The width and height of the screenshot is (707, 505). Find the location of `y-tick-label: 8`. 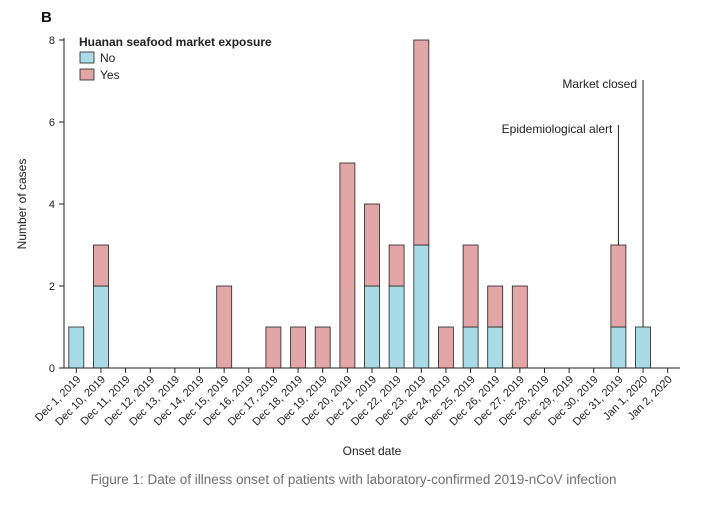

y-tick-label: 8 is located at coordinates (52, 41).